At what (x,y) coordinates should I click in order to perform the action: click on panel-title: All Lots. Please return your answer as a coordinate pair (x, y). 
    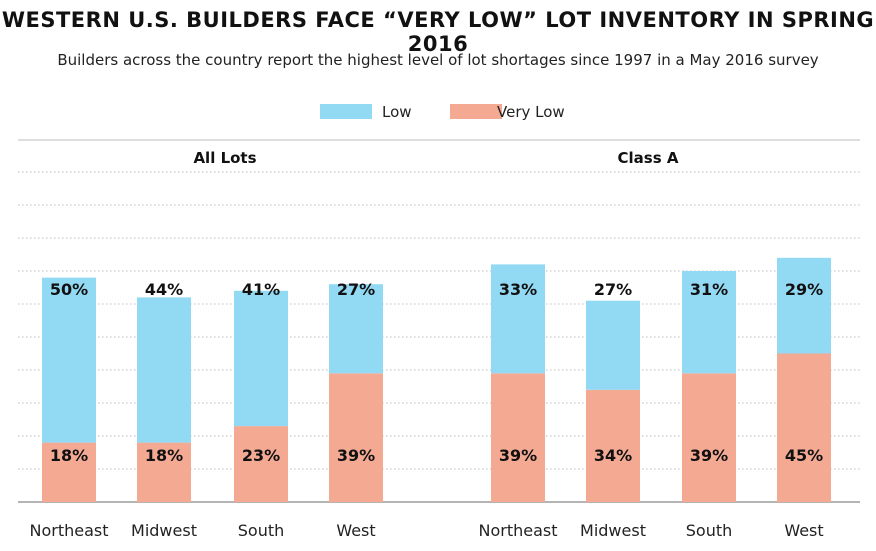
    Looking at the image, I should click on (224, 158).